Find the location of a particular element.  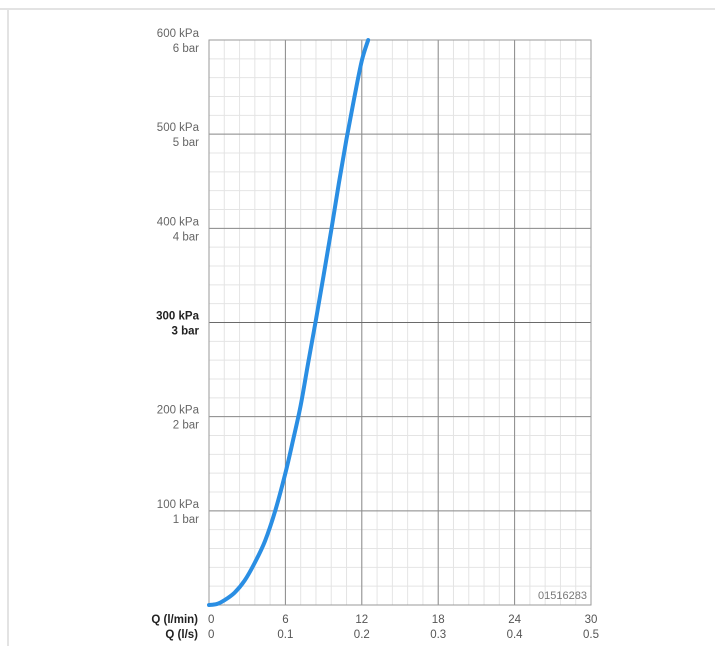

x-tick-label-lmin: 12 is located at coordinates (361, 620).